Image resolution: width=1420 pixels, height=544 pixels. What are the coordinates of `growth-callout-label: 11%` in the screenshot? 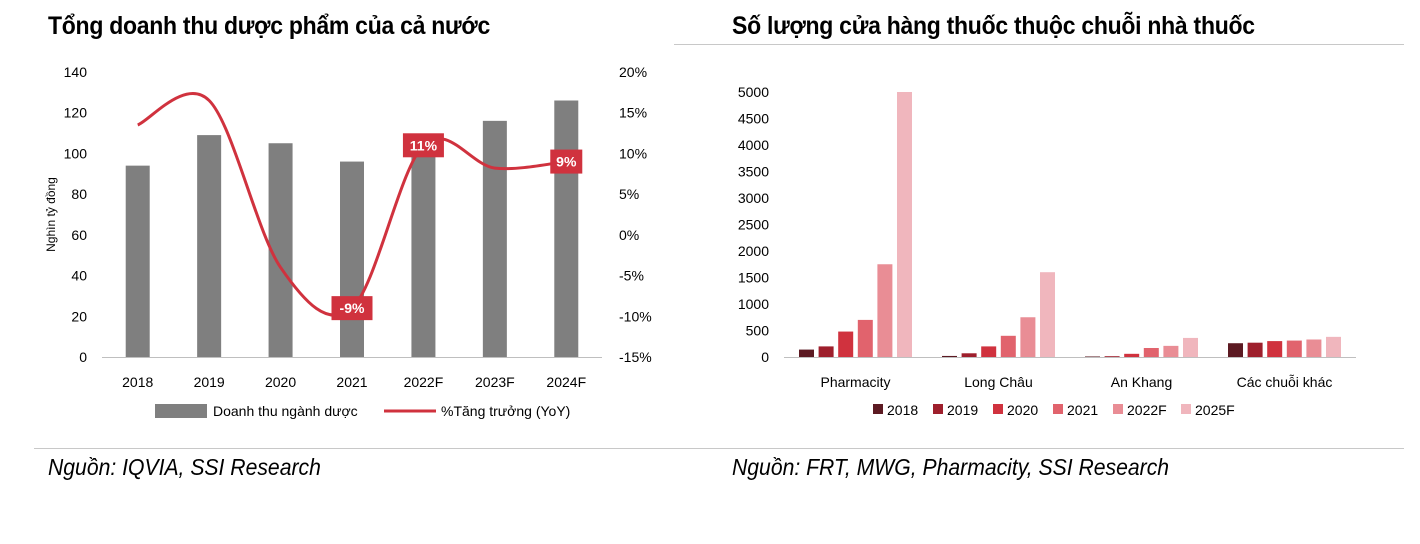 It's located at (424, 145).